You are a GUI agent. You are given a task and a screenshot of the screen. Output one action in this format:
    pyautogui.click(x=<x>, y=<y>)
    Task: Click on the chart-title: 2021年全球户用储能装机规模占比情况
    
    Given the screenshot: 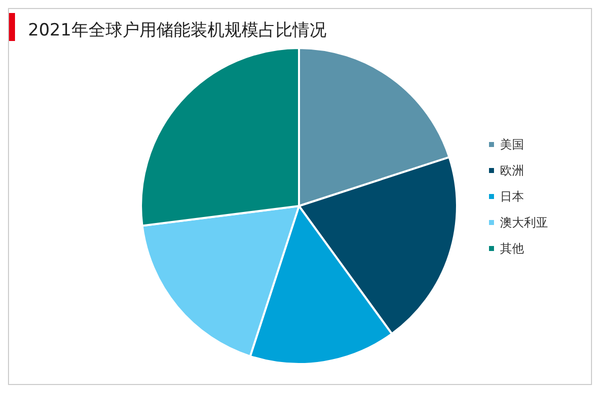 What is the action you would take?
    pyautogui.click(x=177, y=30)
    